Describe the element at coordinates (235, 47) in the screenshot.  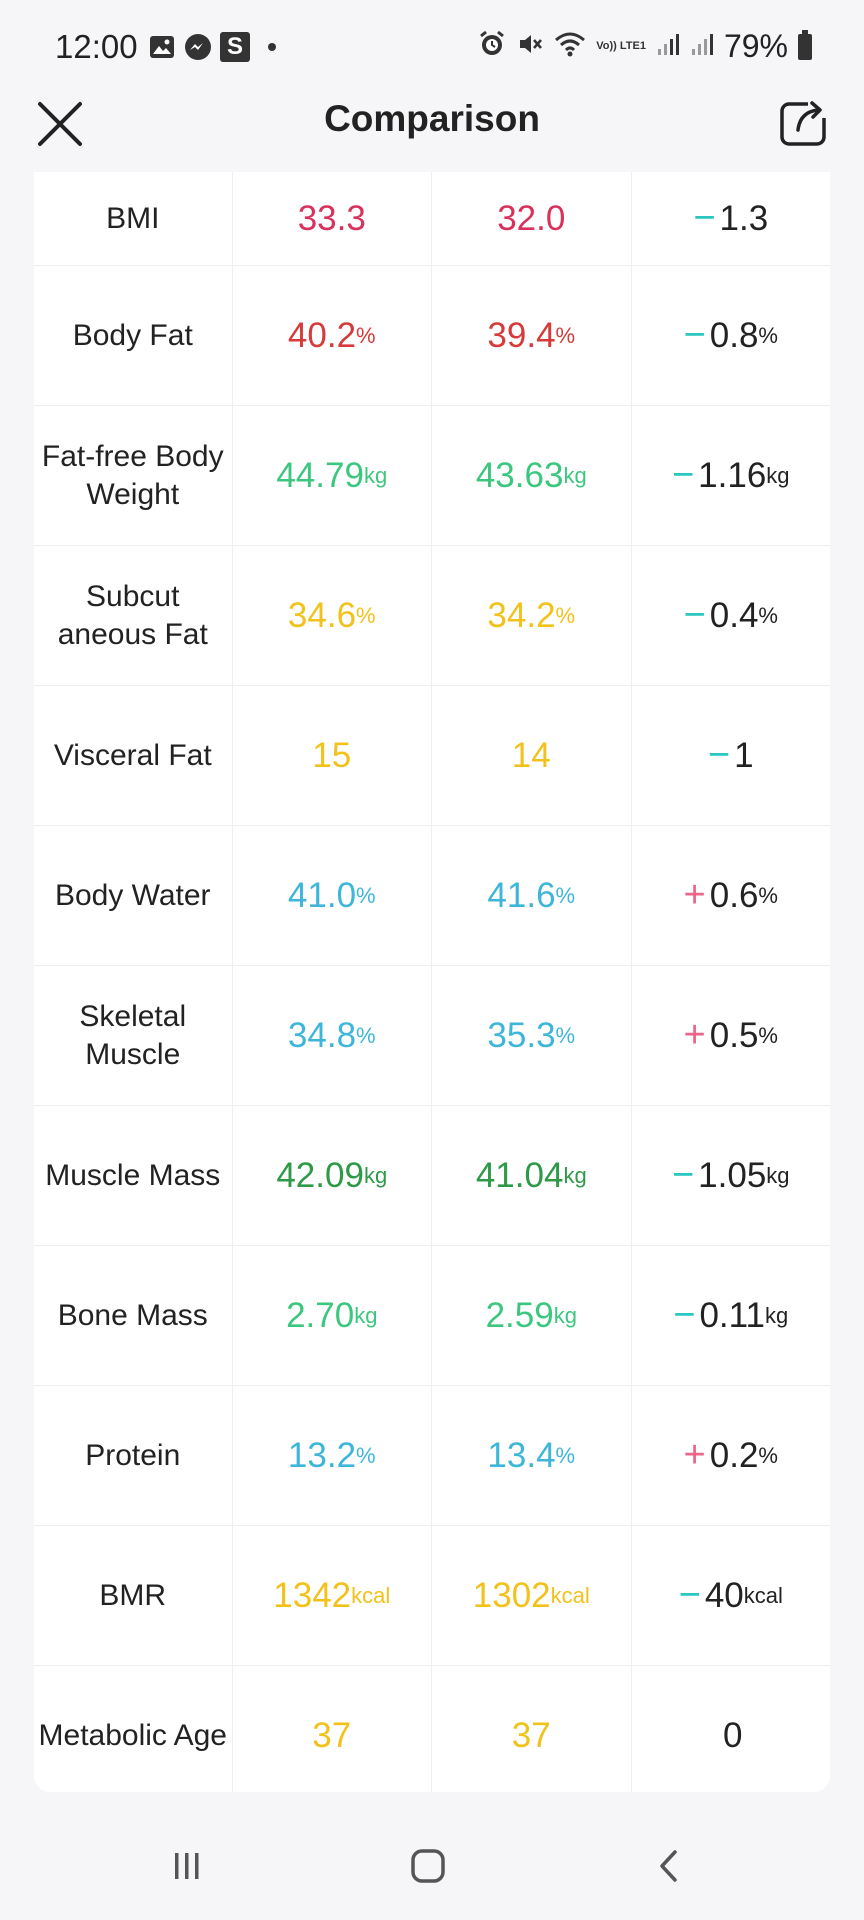
I see `s-app-icon: S` at that location.